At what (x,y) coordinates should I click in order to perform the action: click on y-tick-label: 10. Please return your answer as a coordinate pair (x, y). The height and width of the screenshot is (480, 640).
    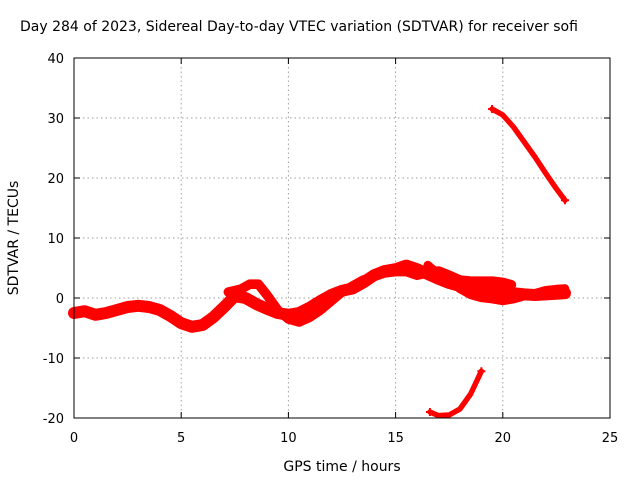
    Looking at the image, I should click on (55, 239).